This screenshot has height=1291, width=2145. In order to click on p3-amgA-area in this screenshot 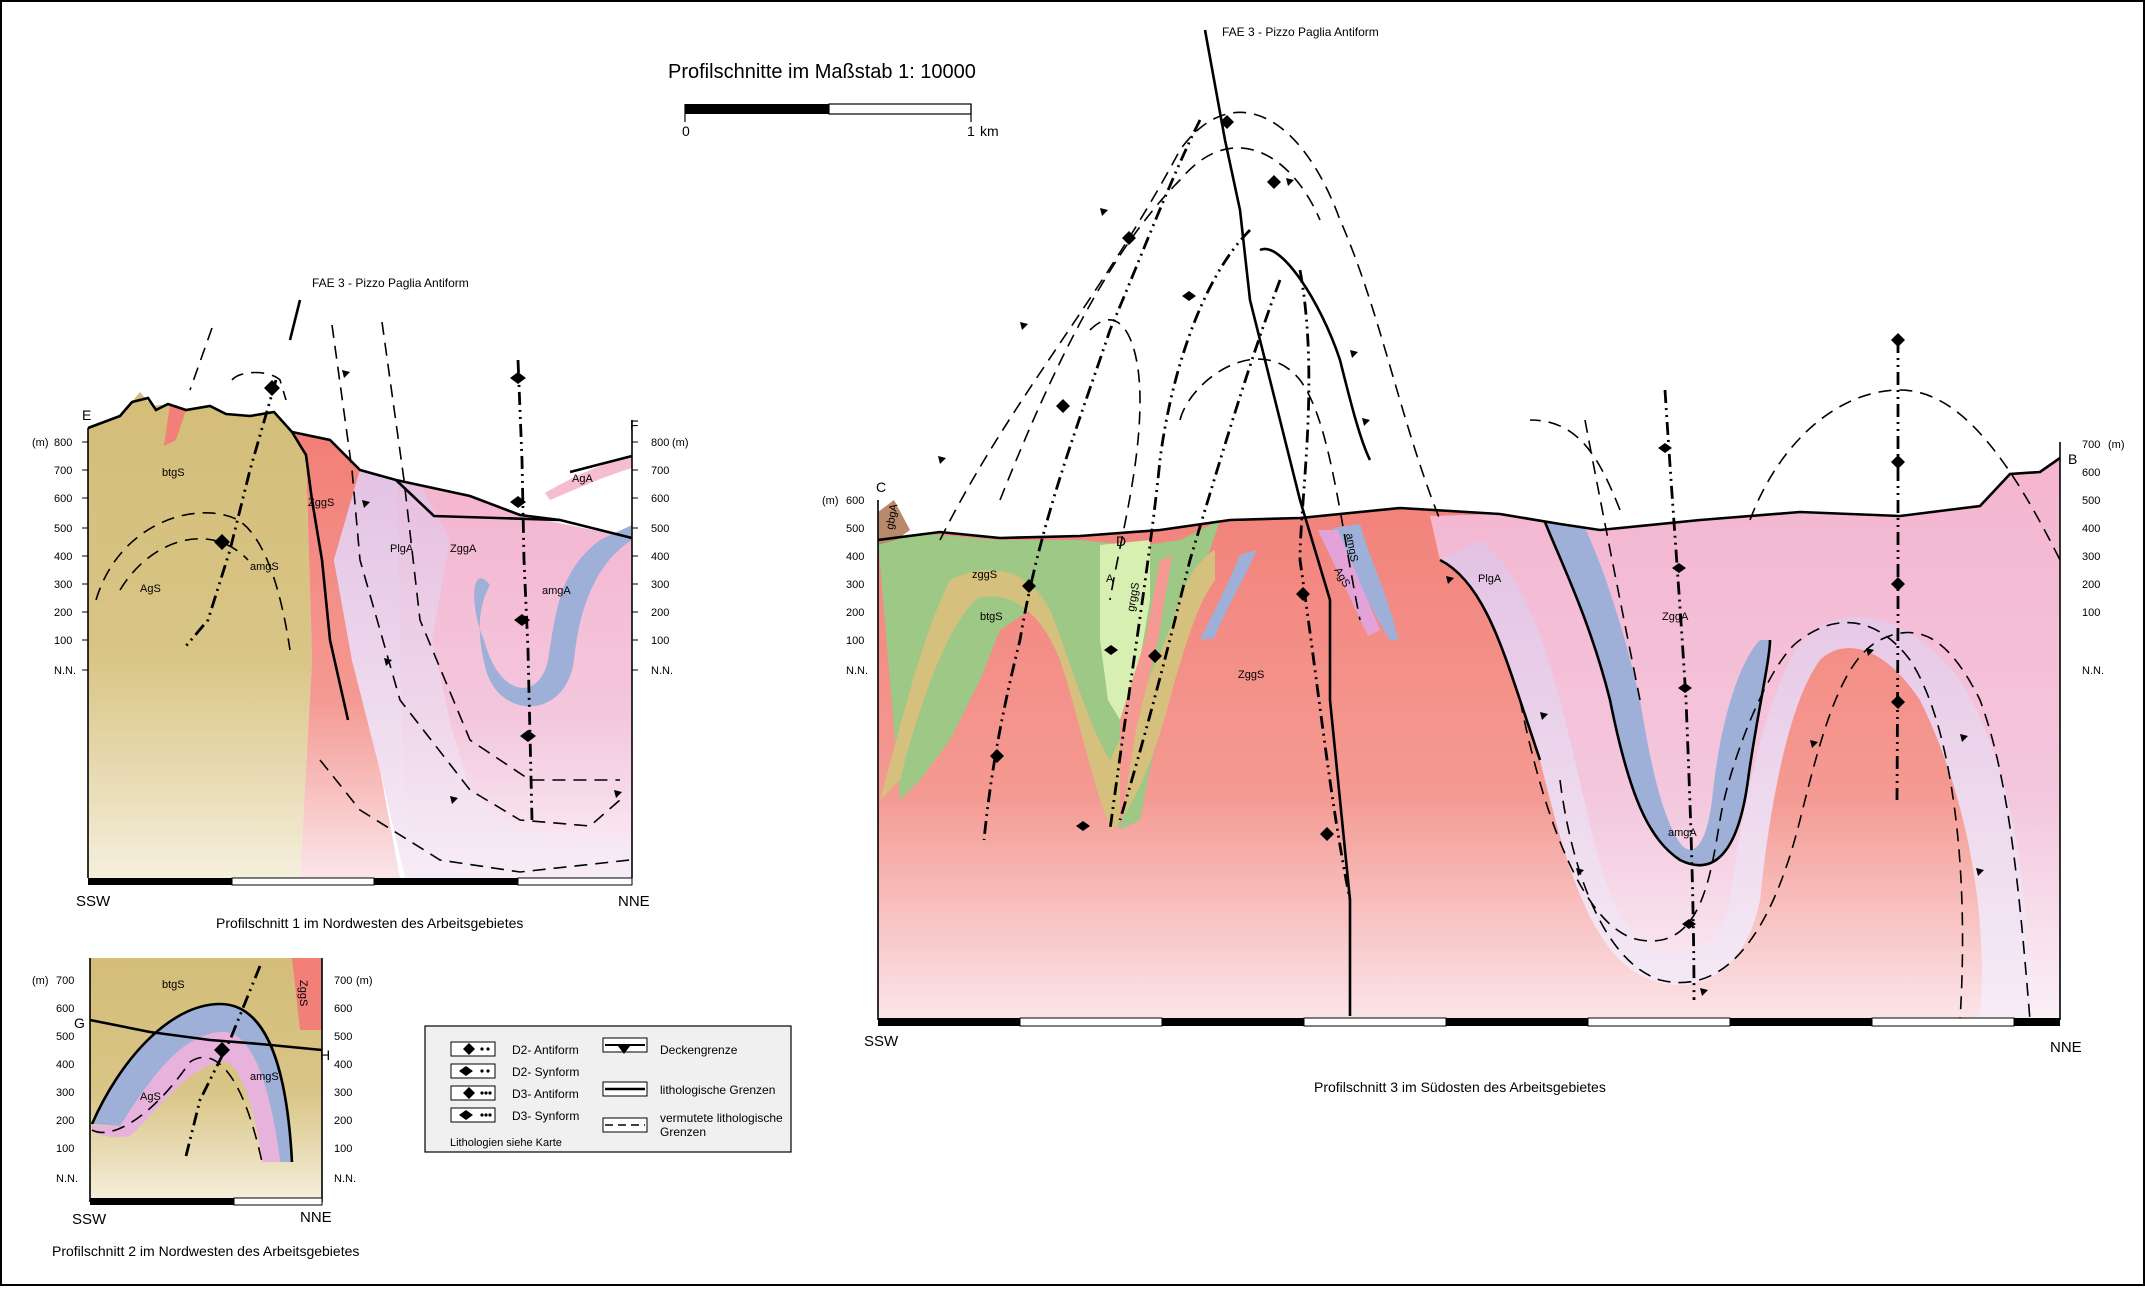, I will do `click(1657, 694)`.